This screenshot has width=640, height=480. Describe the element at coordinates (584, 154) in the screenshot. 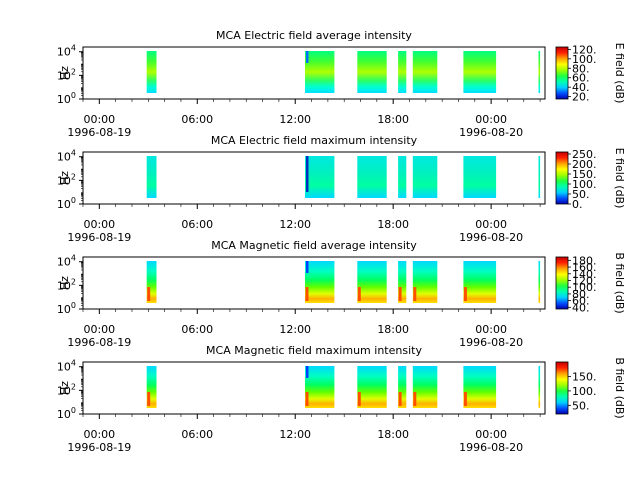

I see `colorbar-tick-label: 250.` at that location.